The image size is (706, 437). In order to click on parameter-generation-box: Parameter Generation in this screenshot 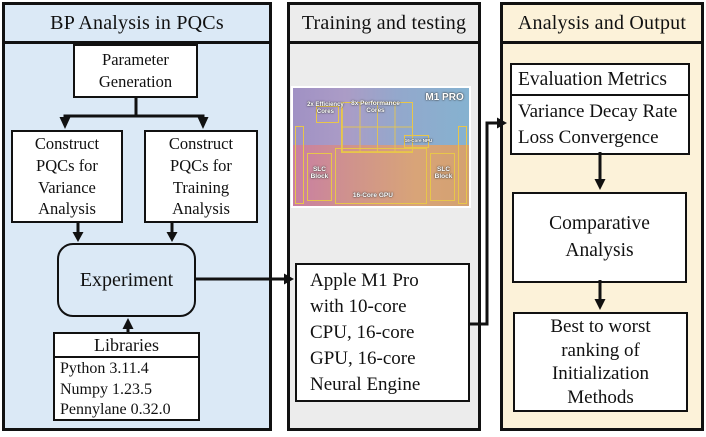, I will do `click(135, 71)`.